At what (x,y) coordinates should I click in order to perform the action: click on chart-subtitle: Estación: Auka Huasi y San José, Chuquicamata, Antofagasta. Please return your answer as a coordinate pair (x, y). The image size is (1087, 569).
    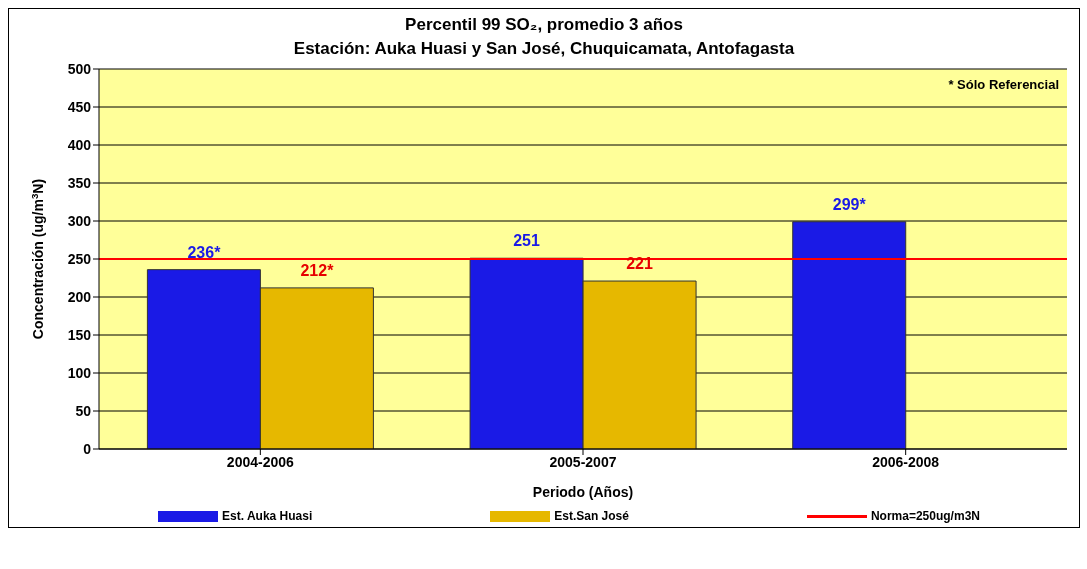
    Looking at the image, I should click on (544, 49).